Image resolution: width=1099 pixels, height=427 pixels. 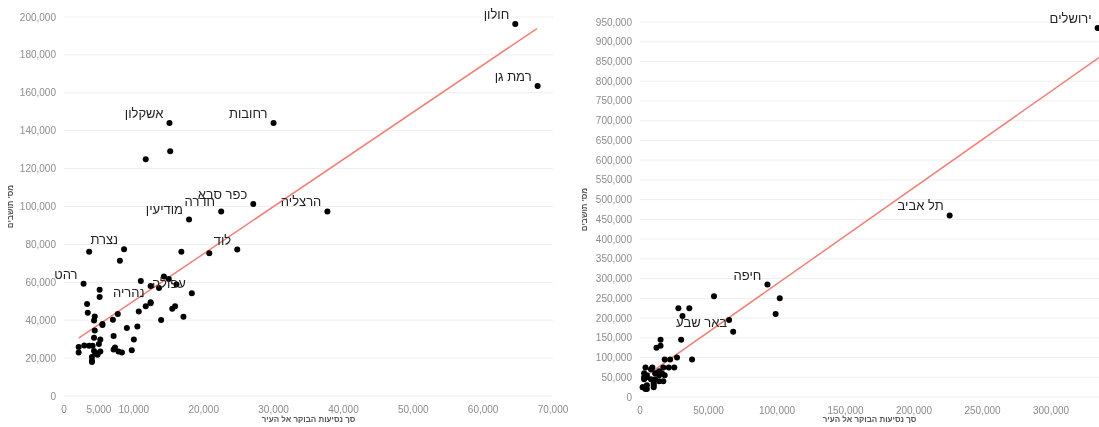 I want to click on y-tick-label: 20,000, so click(x=41, y=358).